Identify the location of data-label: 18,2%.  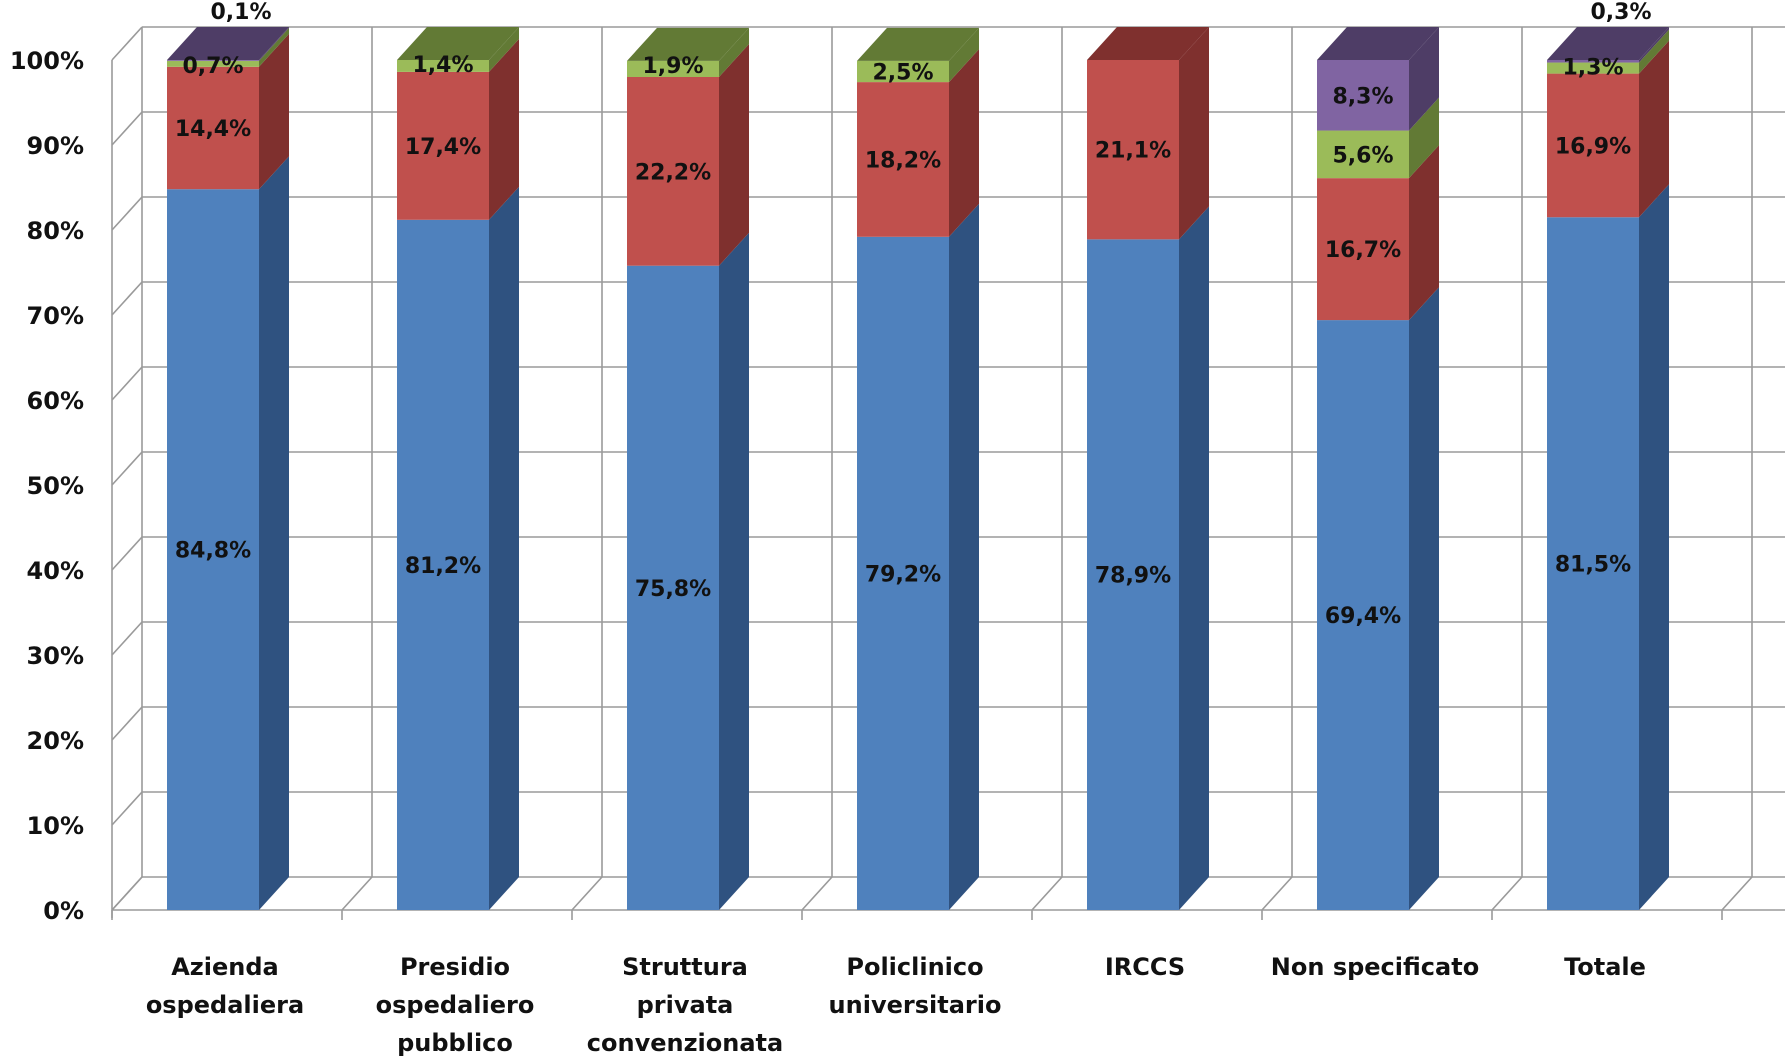
(903, 160).